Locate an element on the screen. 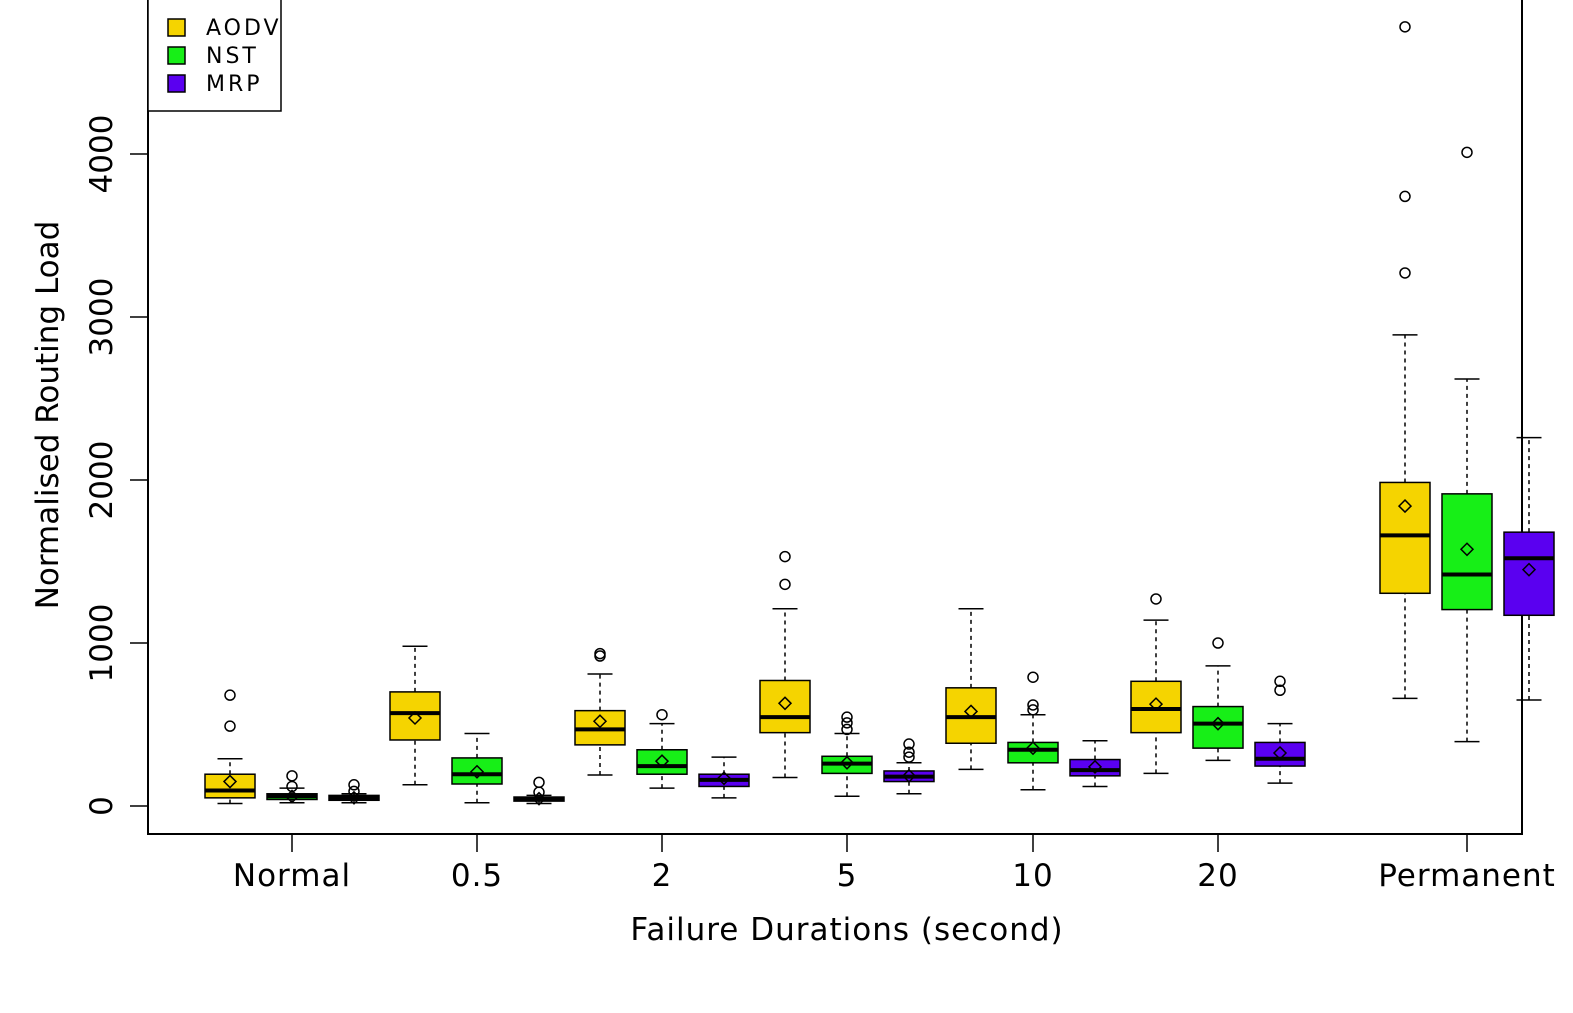  box-body-nst-permanent is located at coordinates (1467, 552).